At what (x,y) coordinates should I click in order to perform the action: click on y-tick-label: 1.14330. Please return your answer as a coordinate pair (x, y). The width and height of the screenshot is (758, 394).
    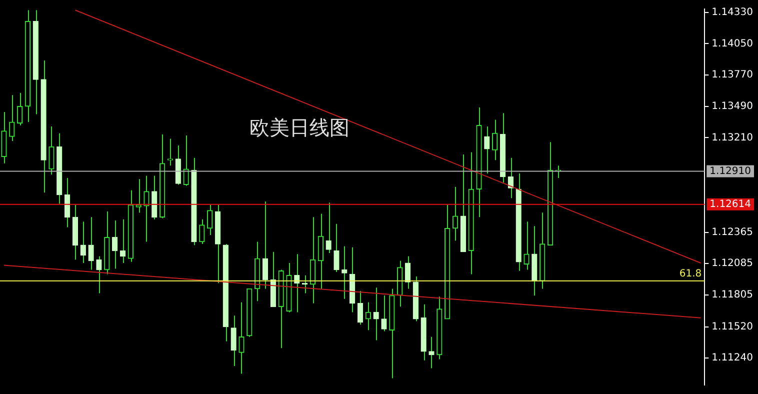
    Looking at the image, I should click on (733, 12).